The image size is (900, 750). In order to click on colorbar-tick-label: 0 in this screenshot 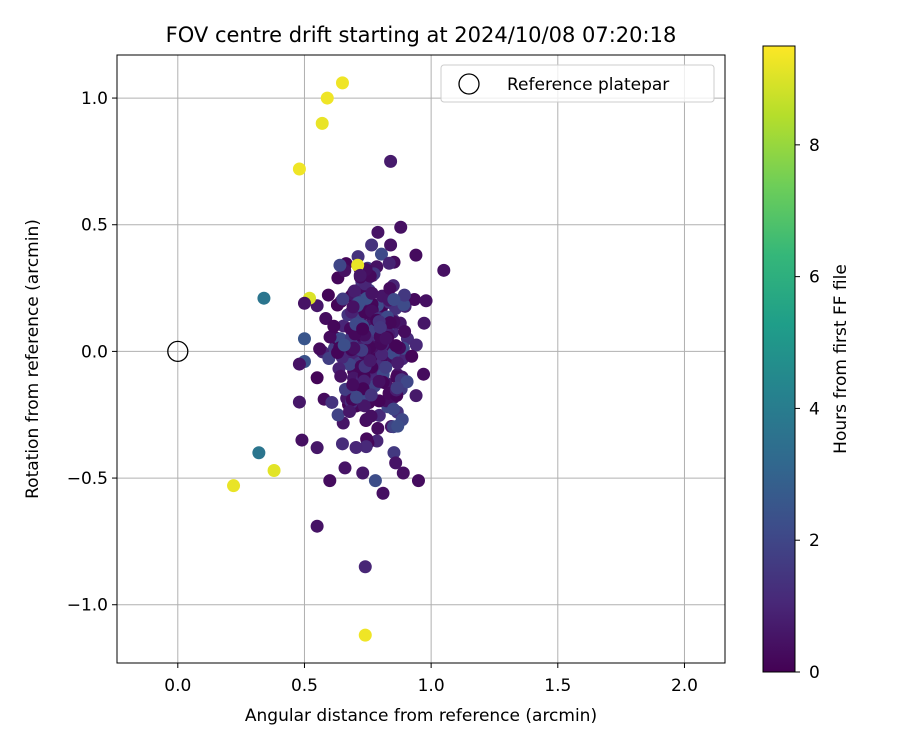, I will do `click(814, 673)`.